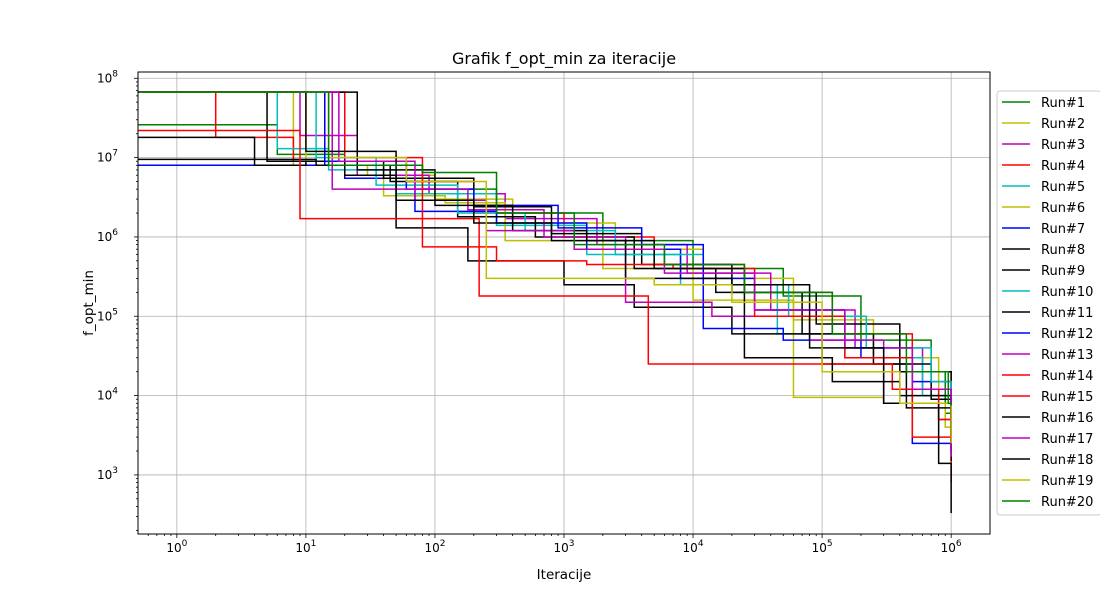  Describe the element at coordinates (1063, 124) in the screenshot. I see `legend-label-run-2: Run#2` at that location.